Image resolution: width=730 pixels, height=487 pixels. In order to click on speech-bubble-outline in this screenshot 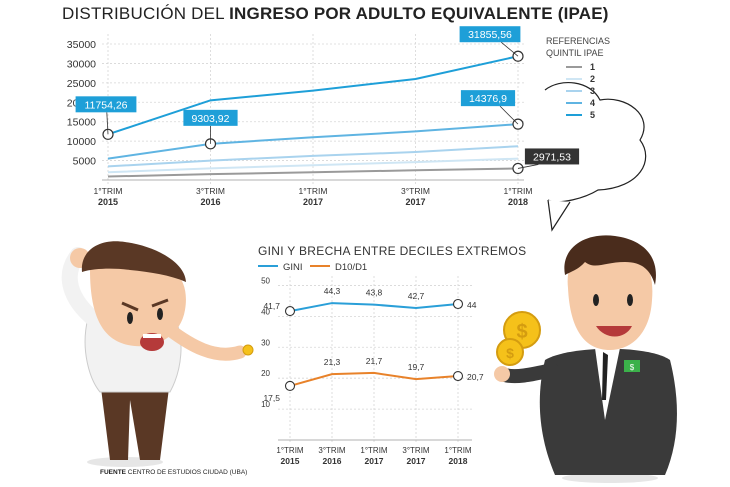, I will do `click(595, 142)`.